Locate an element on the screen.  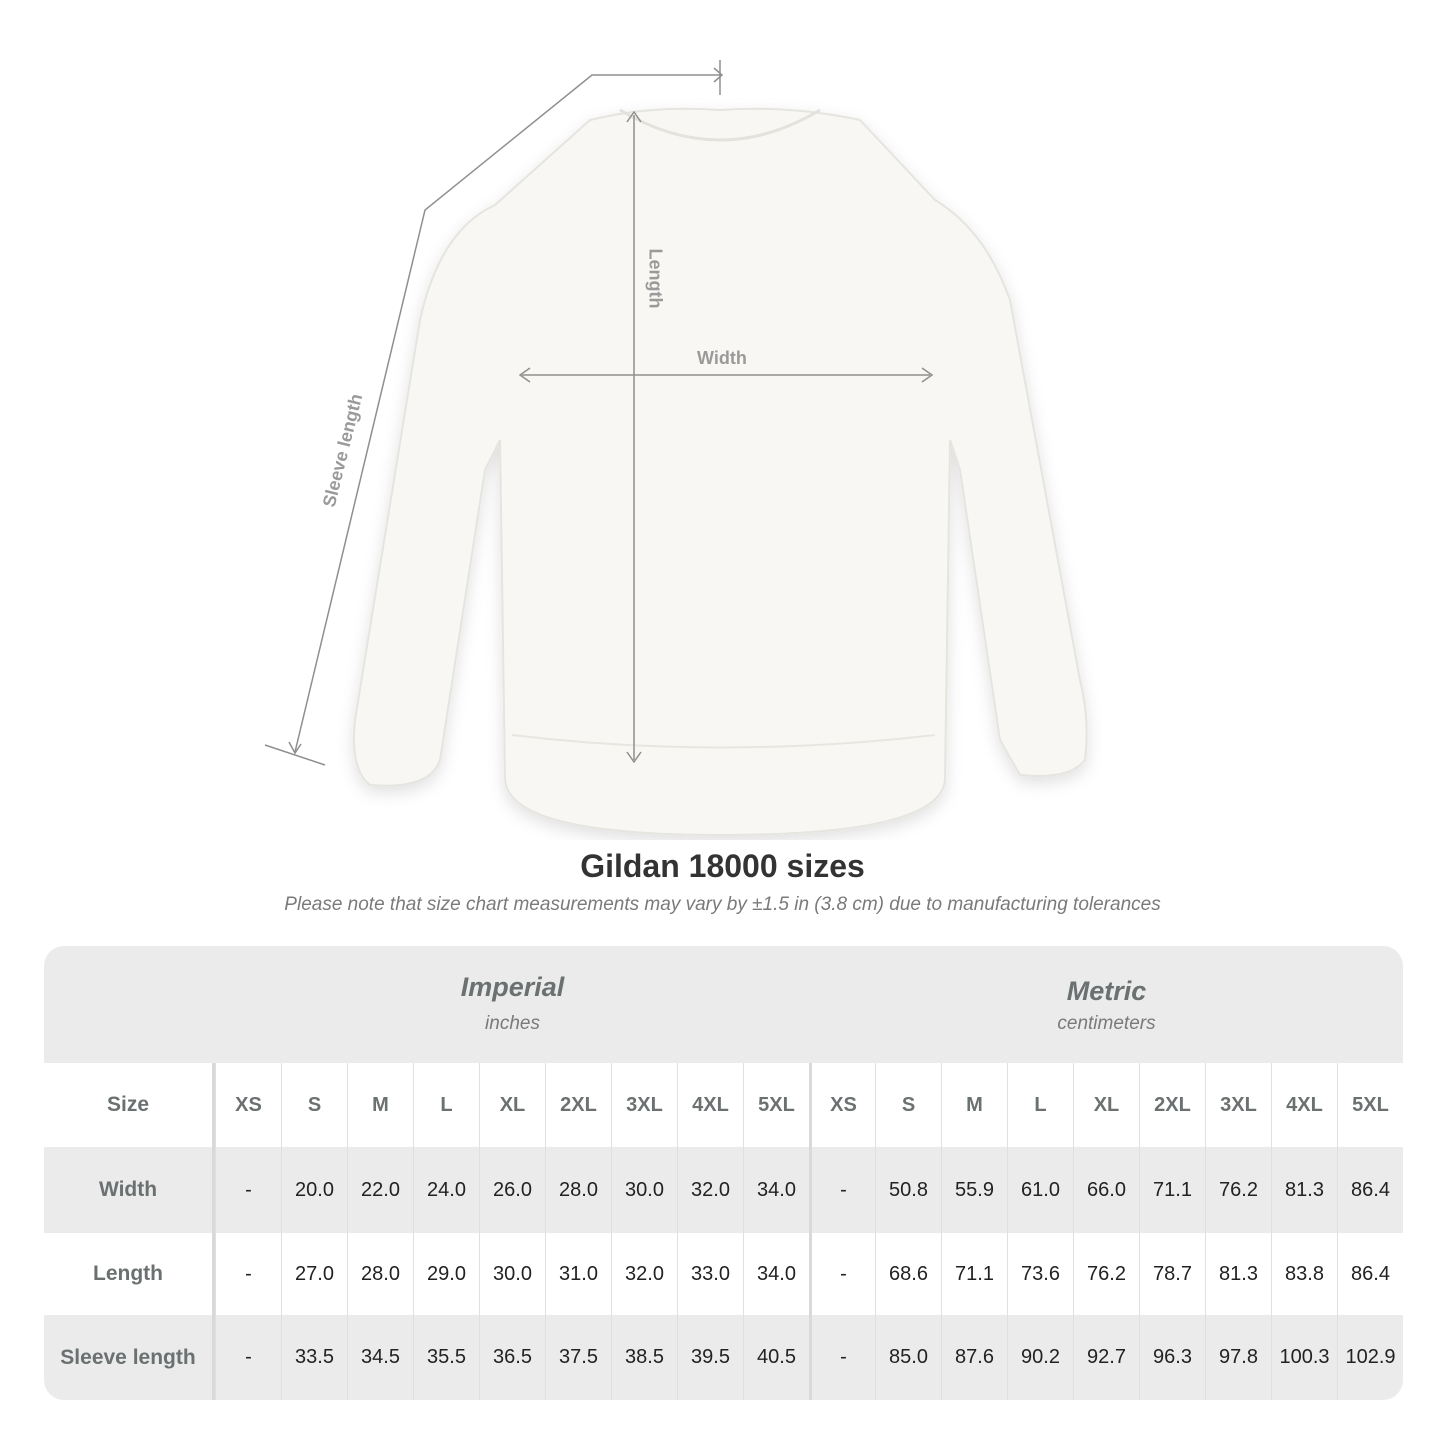
row-label: Width is located at coordinates (129, 1190).